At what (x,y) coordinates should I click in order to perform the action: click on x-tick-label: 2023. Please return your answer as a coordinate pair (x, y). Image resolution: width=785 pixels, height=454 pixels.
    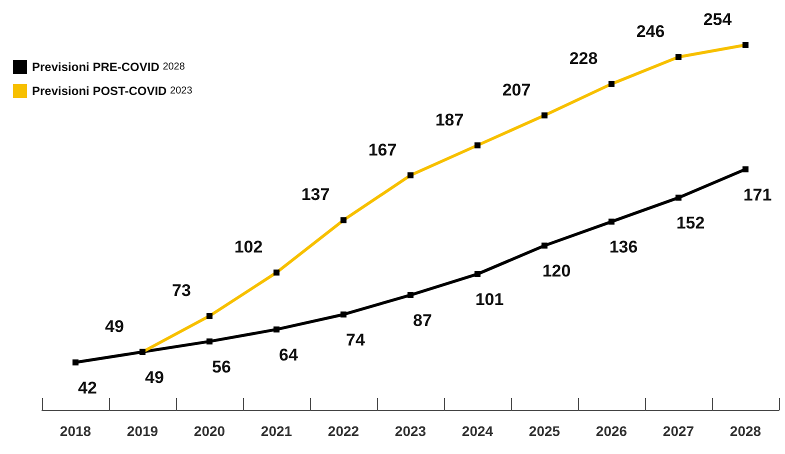
    Looking at the image, I should click on (410, 431).